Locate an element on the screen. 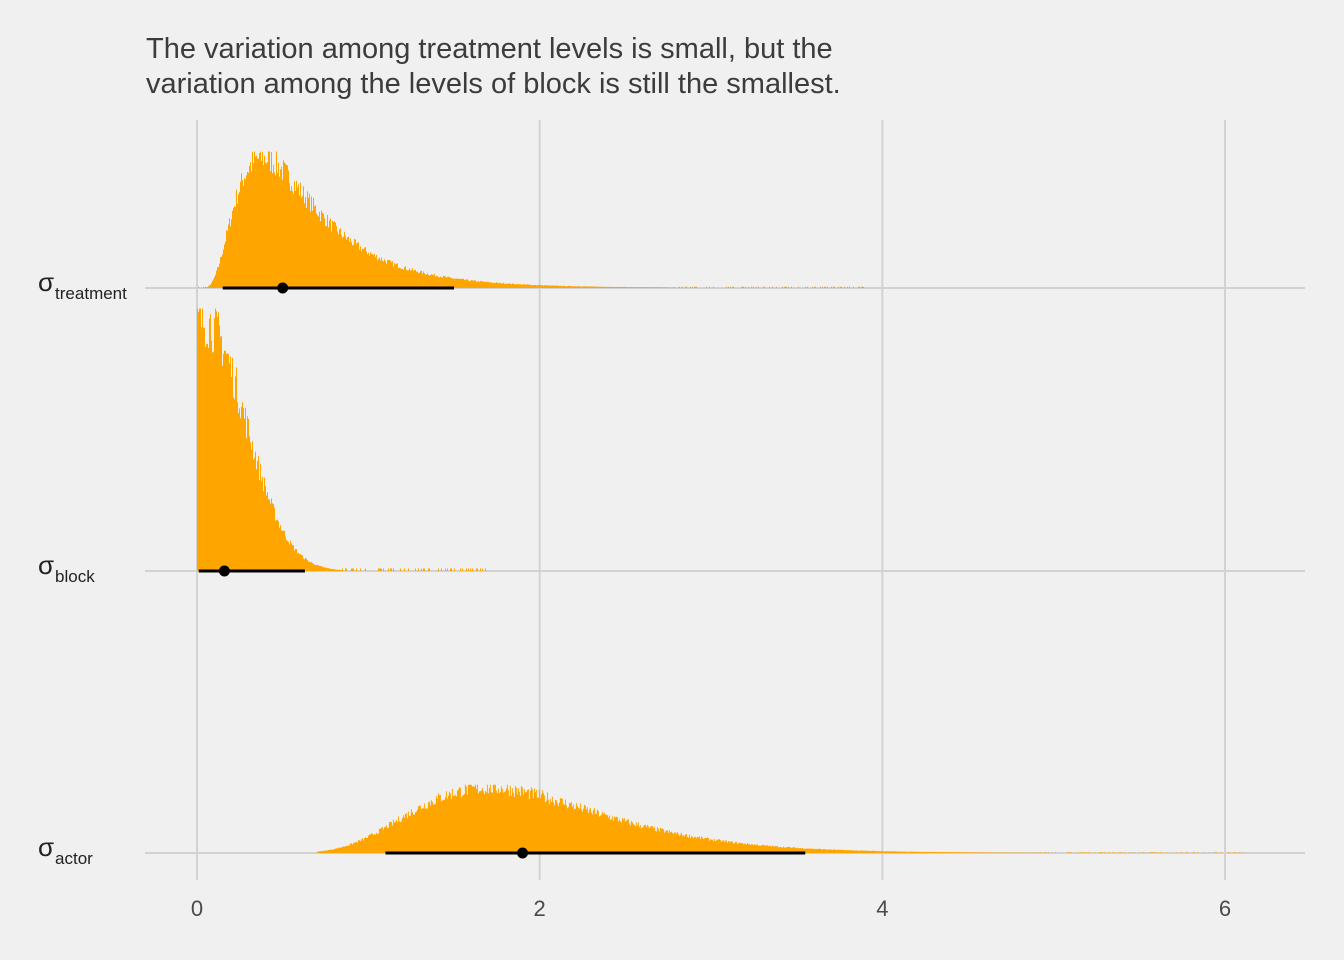 This screenshot has width=1344, height=960. density-block is located at coordinates (347, 439).